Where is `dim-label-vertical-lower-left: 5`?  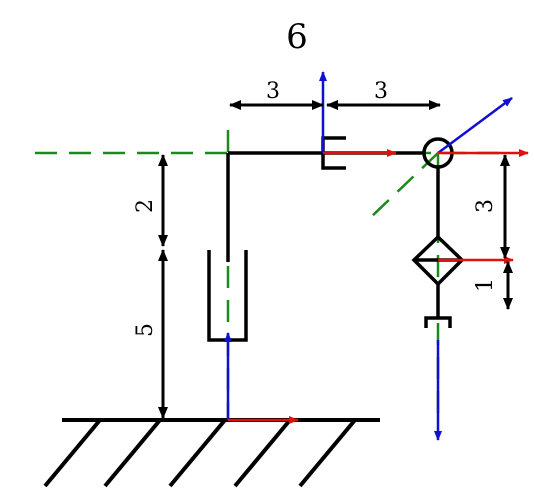
dim-label-vertical-lower-left: 5 is located at coordinates (145, 330).